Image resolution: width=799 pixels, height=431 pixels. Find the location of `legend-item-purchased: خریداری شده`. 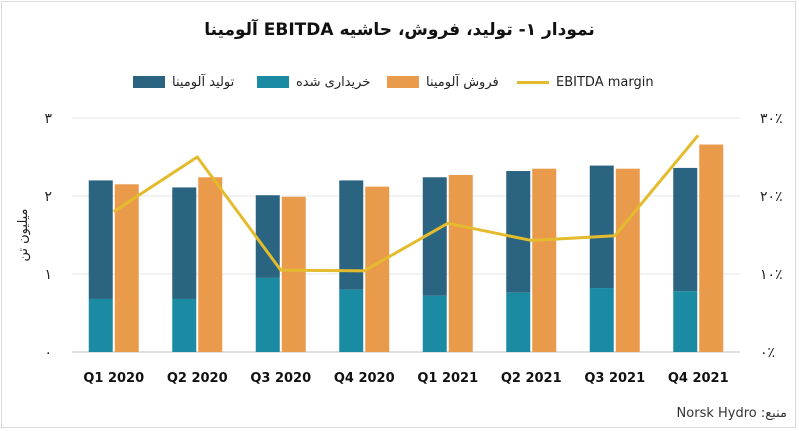

legend-item-purchased: خریداری شده is located at coordinates (313, 82).